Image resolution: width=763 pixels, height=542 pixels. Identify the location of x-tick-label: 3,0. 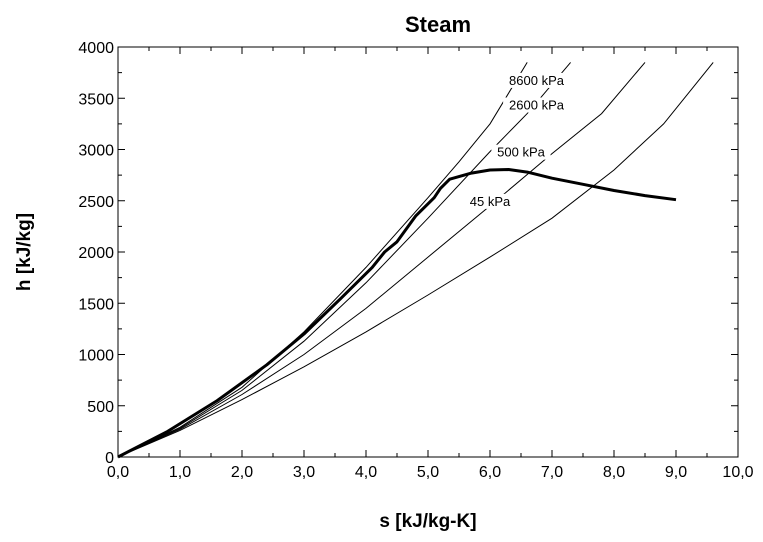
(304, 472).